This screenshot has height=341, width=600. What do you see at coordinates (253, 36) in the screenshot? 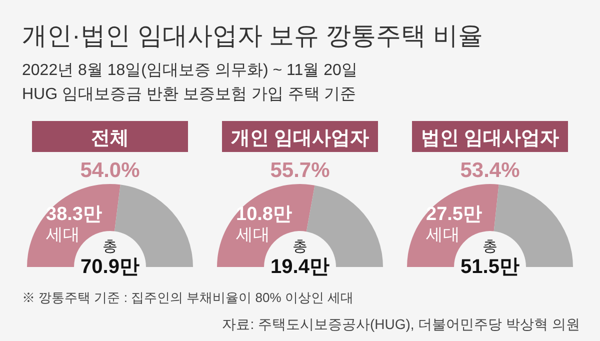
I see `text: 개인·법인 임대사업자 보유 깡통주택 비율` at bounding box center [253, 36].